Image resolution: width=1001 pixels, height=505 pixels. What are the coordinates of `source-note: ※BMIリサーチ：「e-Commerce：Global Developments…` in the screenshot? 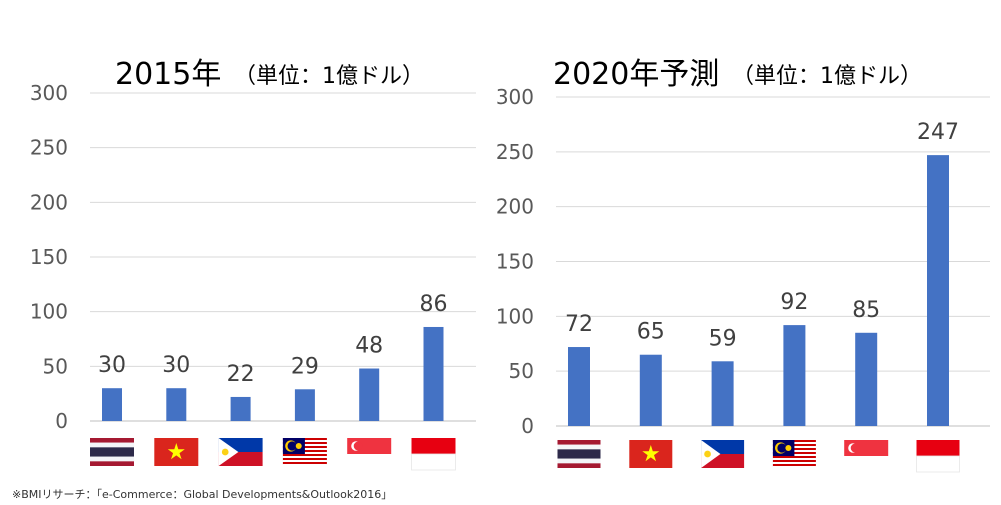 It's located at (202, 494).